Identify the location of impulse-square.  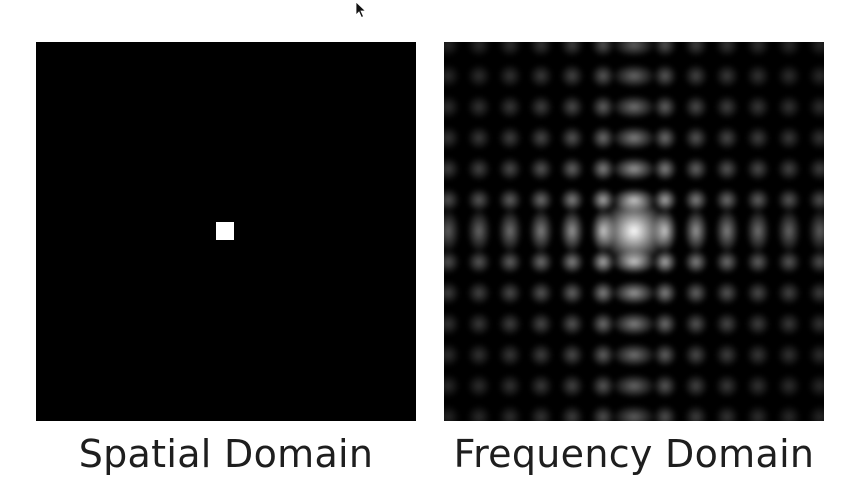
(225, 231).